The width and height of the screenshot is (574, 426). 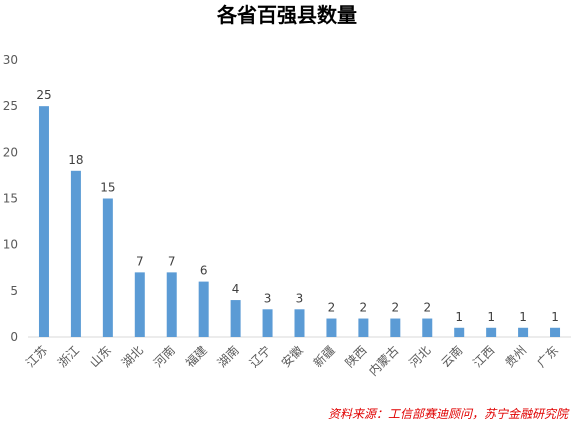 I want to click on data-label: 18, so click(x=75, y=160).